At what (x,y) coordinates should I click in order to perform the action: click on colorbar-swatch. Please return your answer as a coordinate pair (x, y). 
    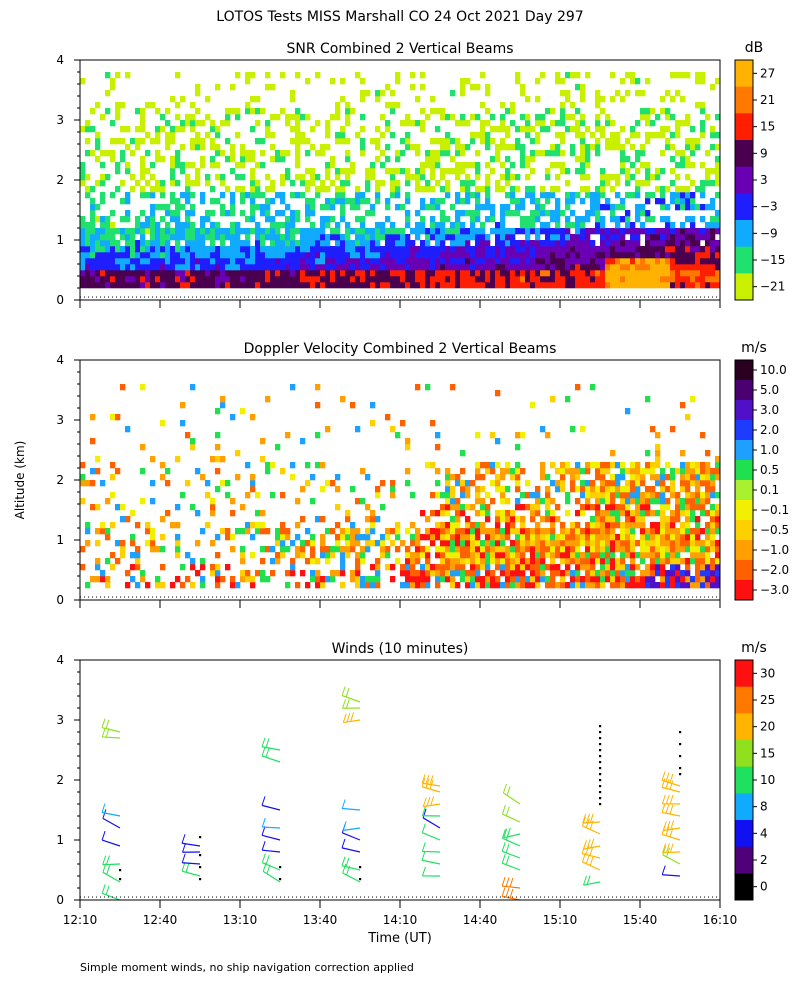
    Looking at the image, I should click on (744, 570).